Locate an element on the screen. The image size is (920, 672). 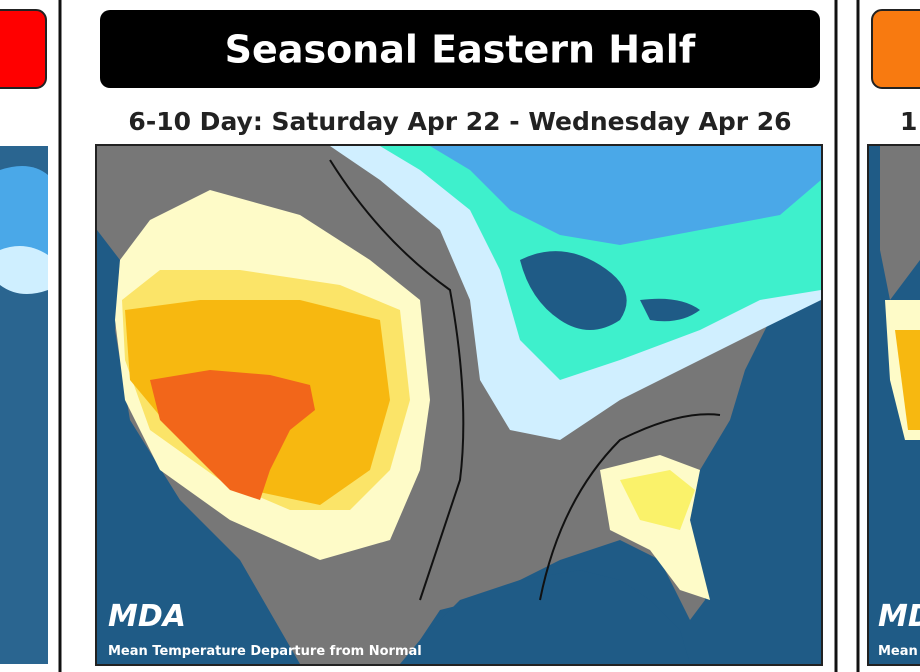
left-title-bar is located at coordinates (23, 49).